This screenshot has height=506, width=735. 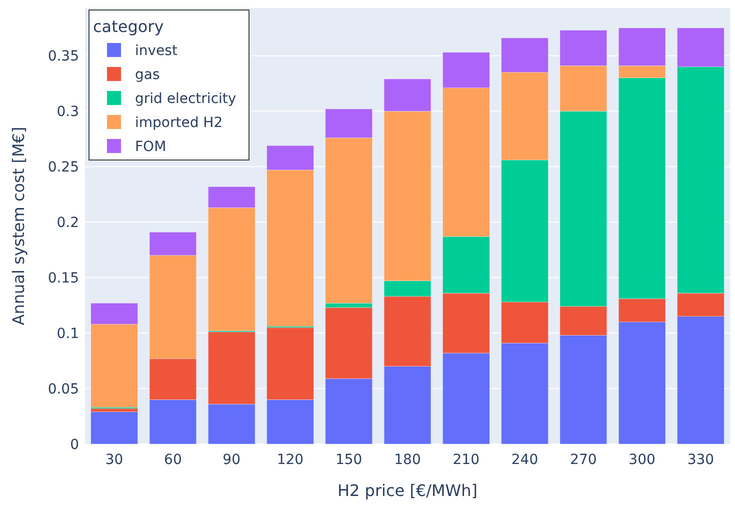 What do you see at coordinates (67, 334) in the screenshot?
I see `y-tick-label: 0.1` at bounding box center [67, 334].